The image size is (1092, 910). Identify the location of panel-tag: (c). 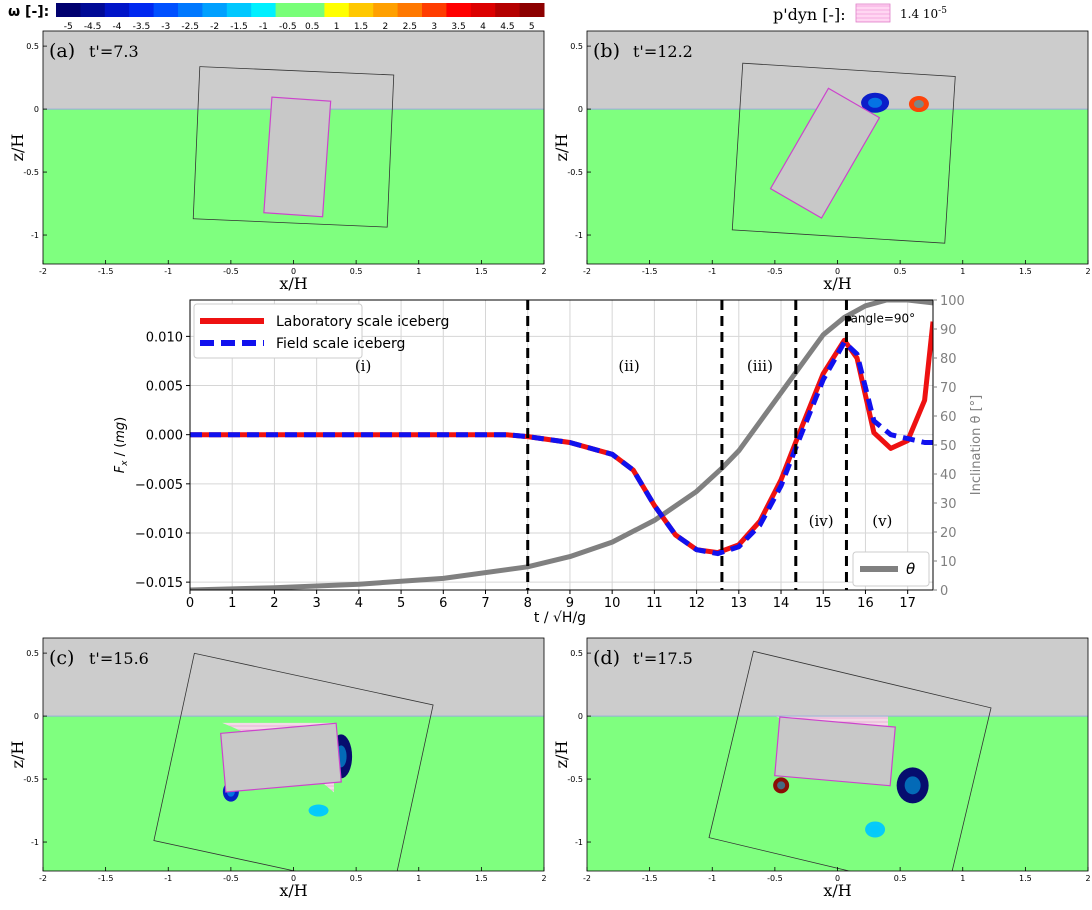
(61, 658).